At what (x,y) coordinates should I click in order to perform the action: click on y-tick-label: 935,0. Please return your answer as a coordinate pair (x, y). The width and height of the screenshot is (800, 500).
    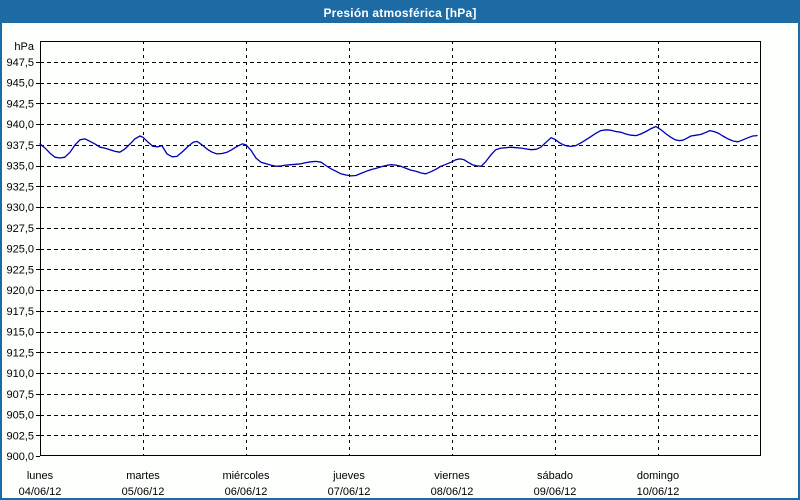
    Looking at the image, I should click on (20, 167).